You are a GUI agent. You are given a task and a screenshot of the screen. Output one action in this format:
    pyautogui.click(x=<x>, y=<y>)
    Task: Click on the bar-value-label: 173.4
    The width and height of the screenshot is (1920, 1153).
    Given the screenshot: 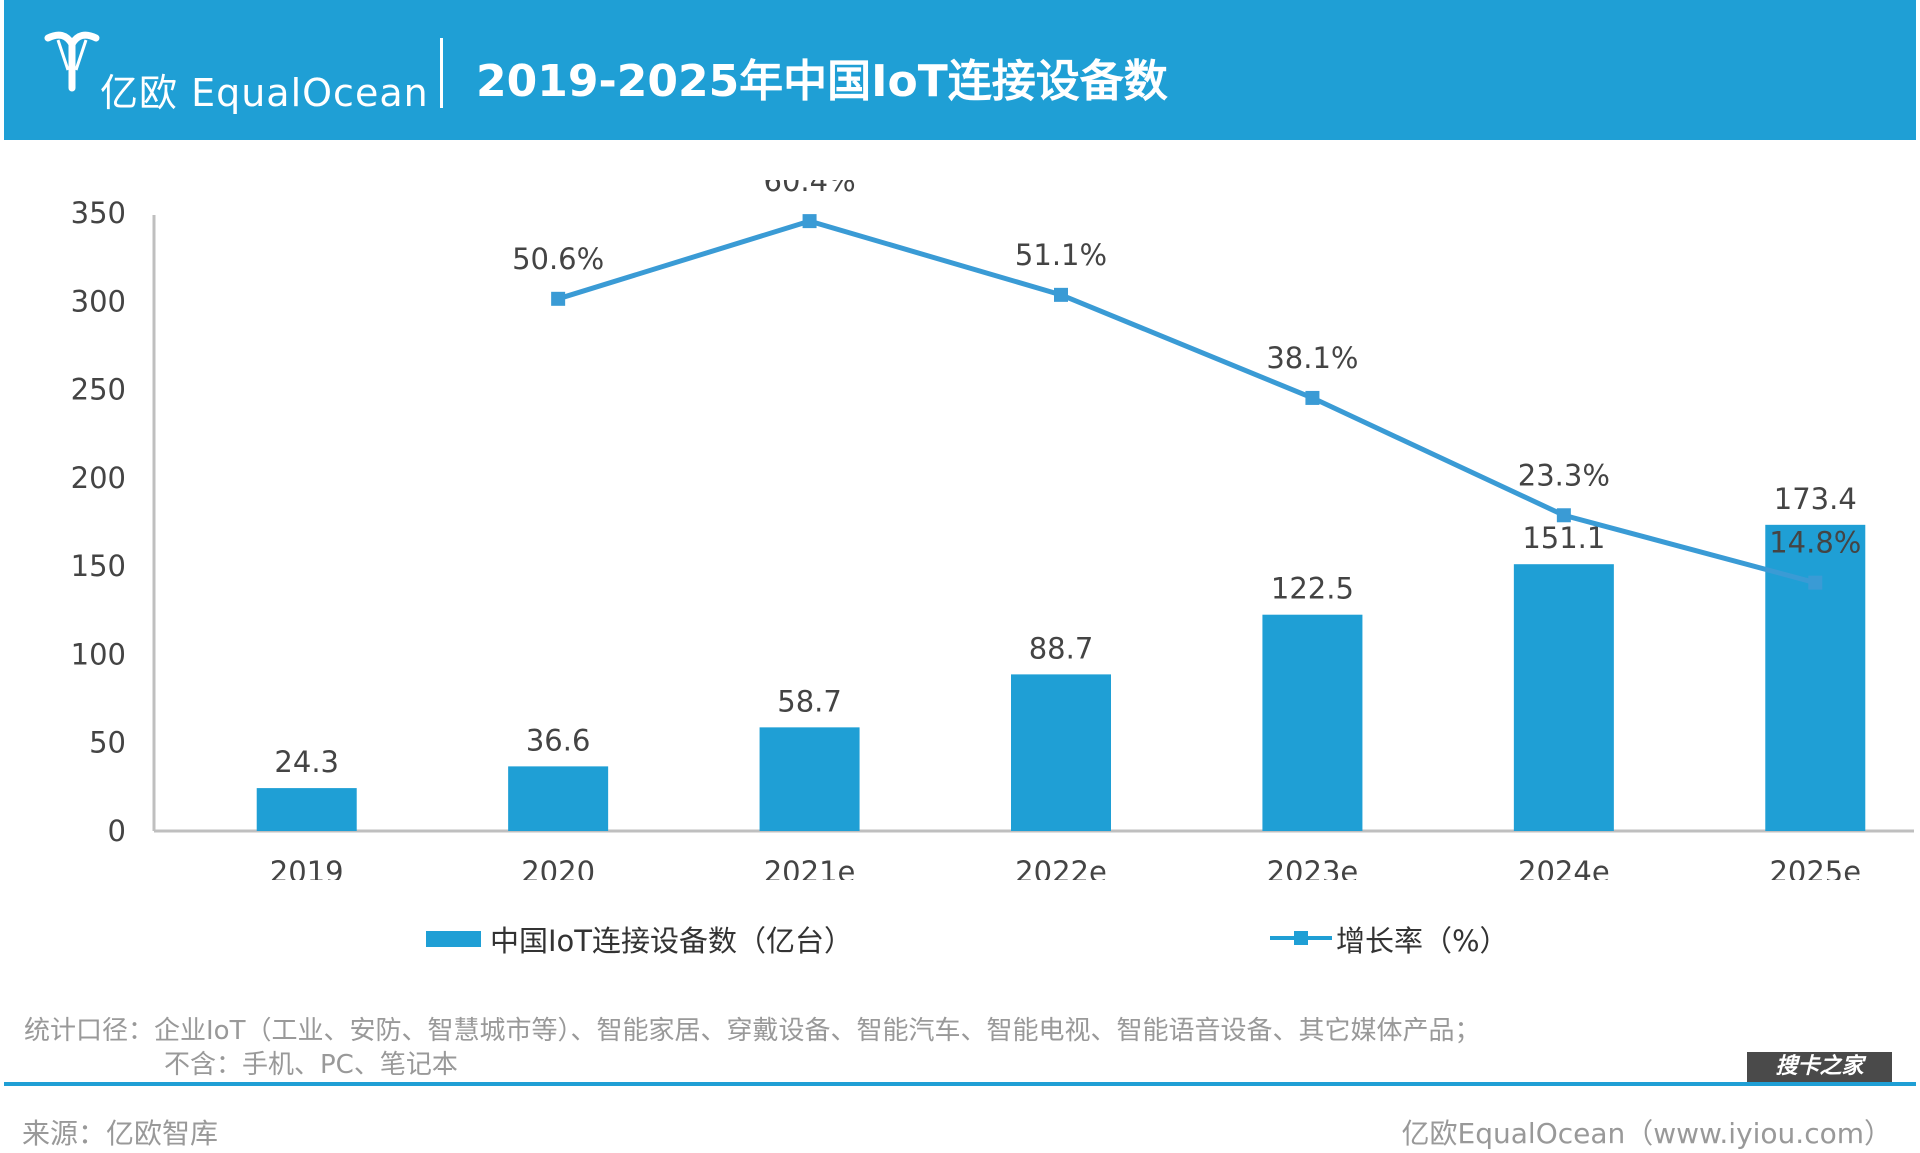 What is the action you would take?
    pyautogui.click(x=1815, y=499)
    